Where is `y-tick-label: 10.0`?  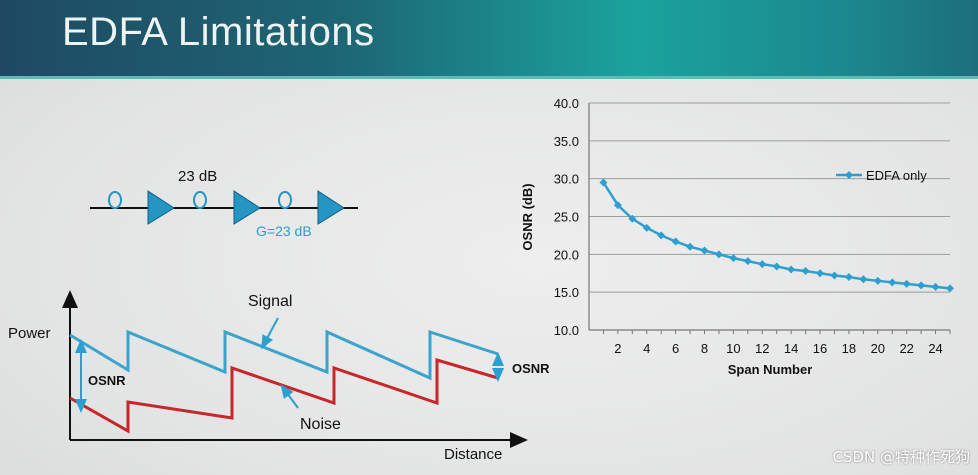
y-tick-label: 10.0 is located at coordinates (566, 330).